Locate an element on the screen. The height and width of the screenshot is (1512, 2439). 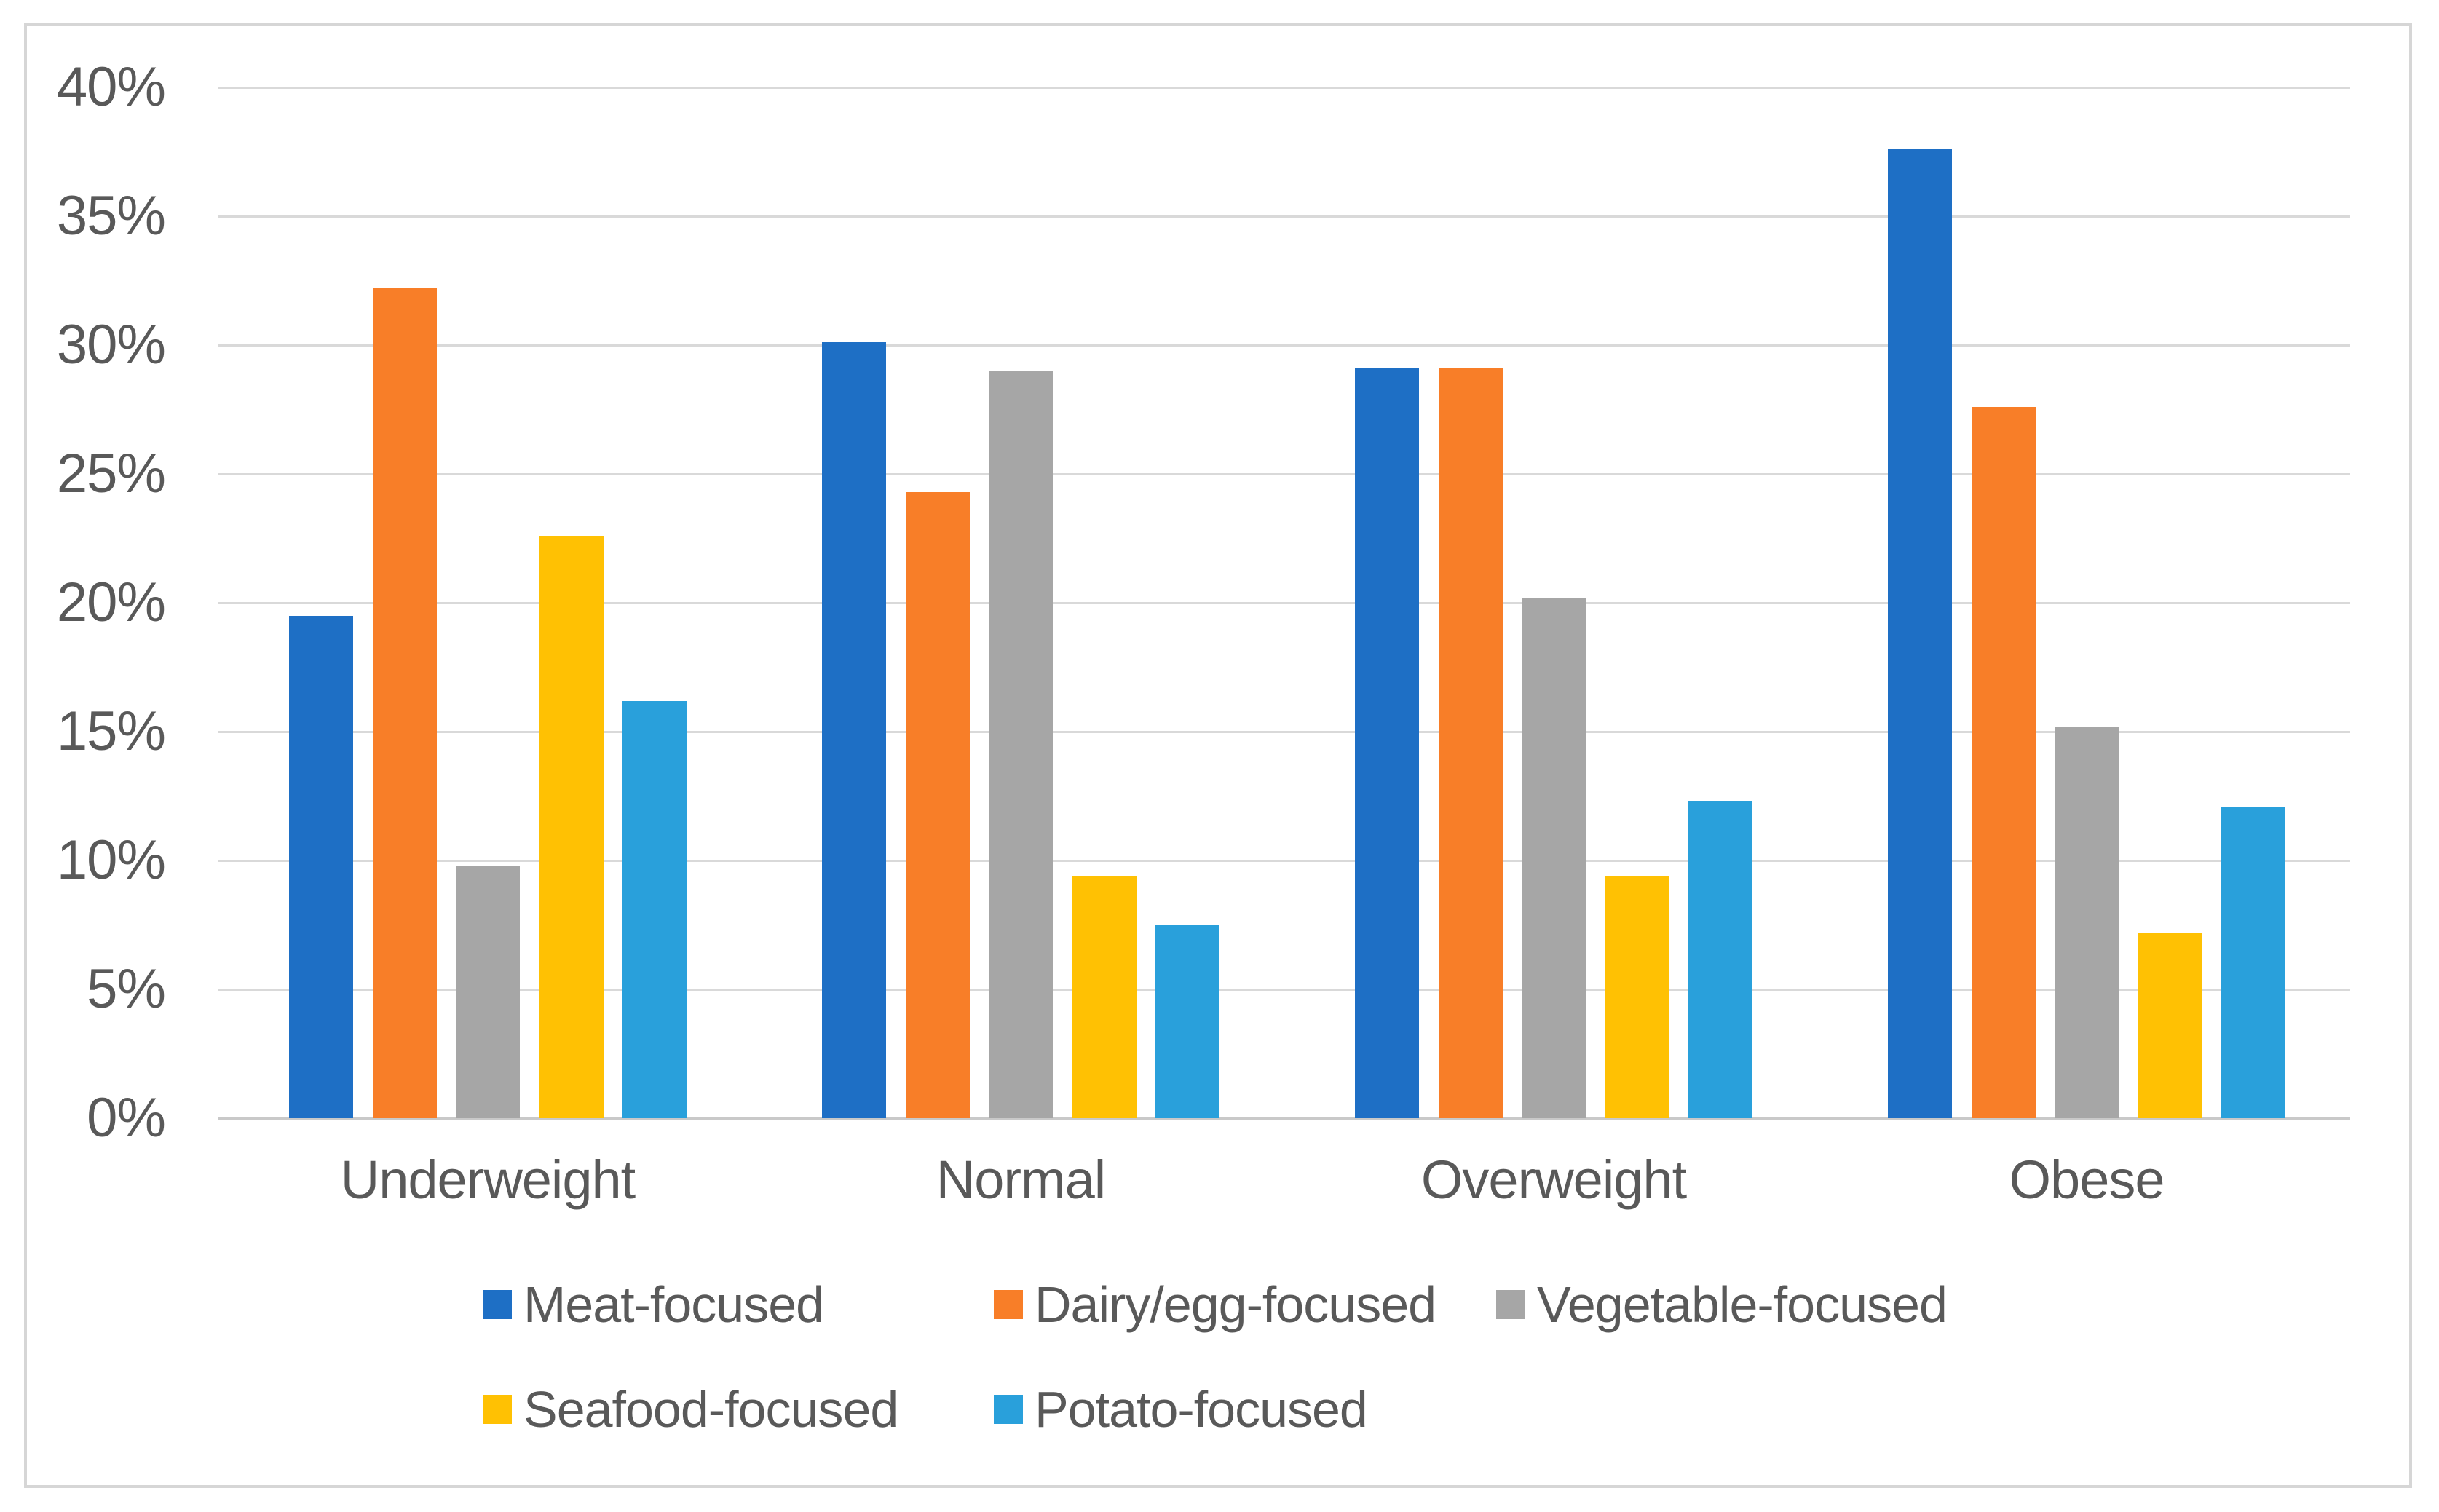
x-axis-label-normal: Normal is located at coordinates (1021, 1179).